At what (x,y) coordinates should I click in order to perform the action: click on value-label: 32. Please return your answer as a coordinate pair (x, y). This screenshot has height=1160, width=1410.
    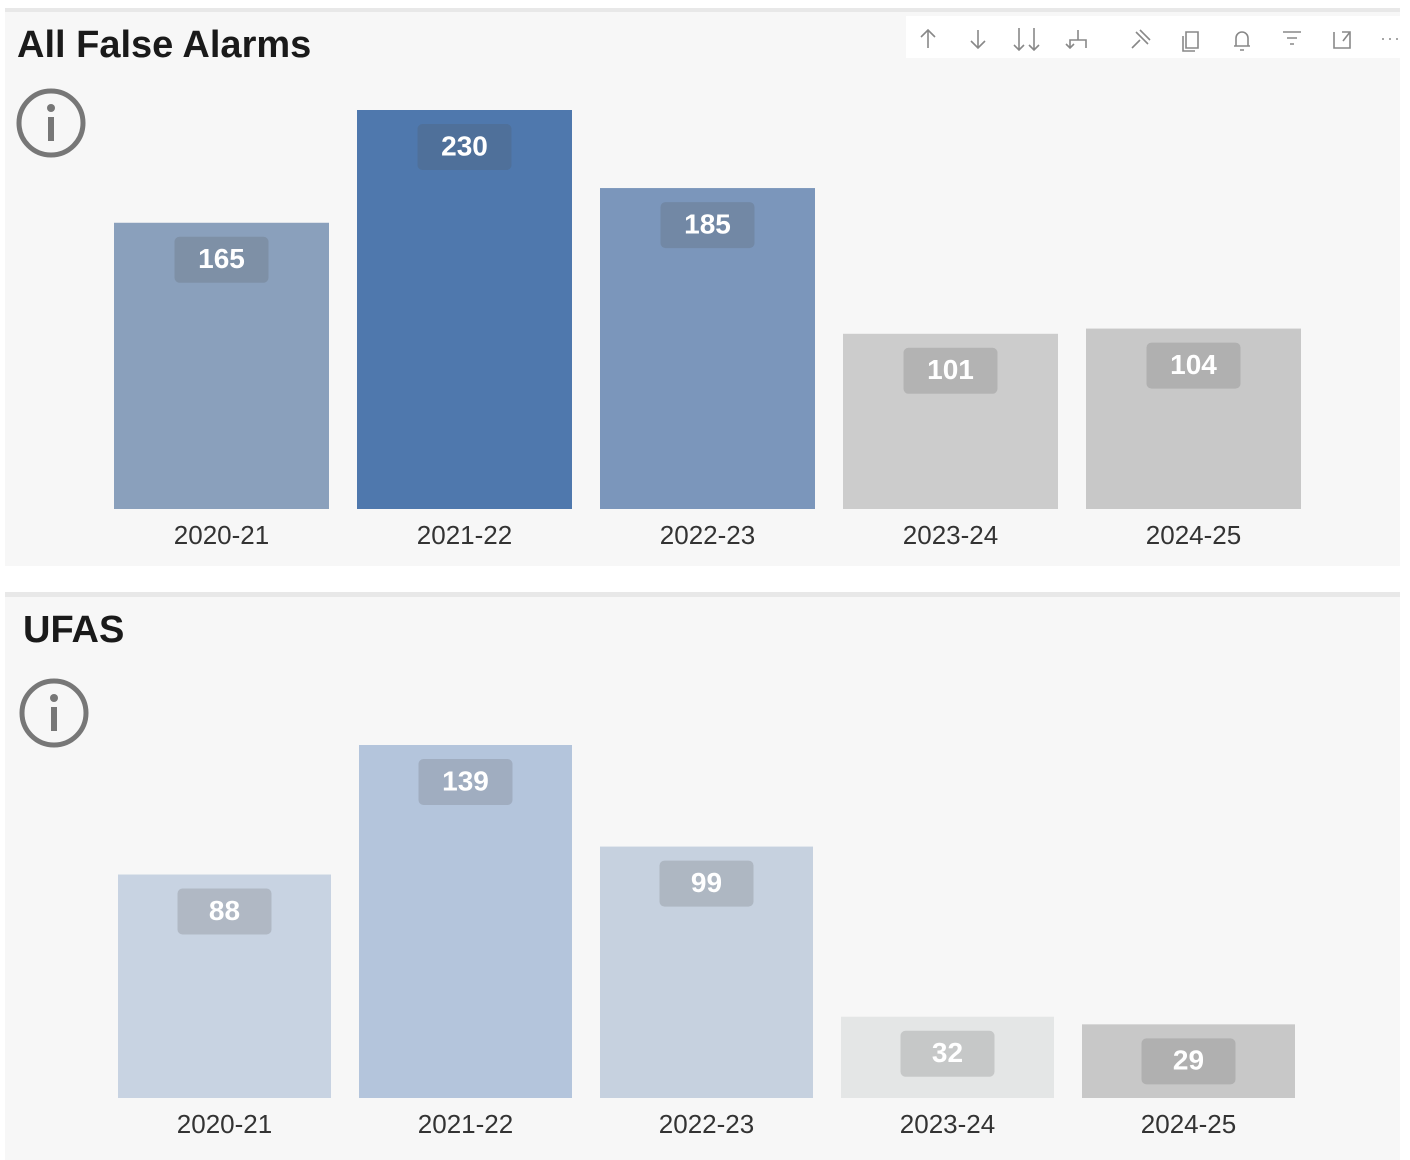
    Looking at the image, I should click on (947, 1052).